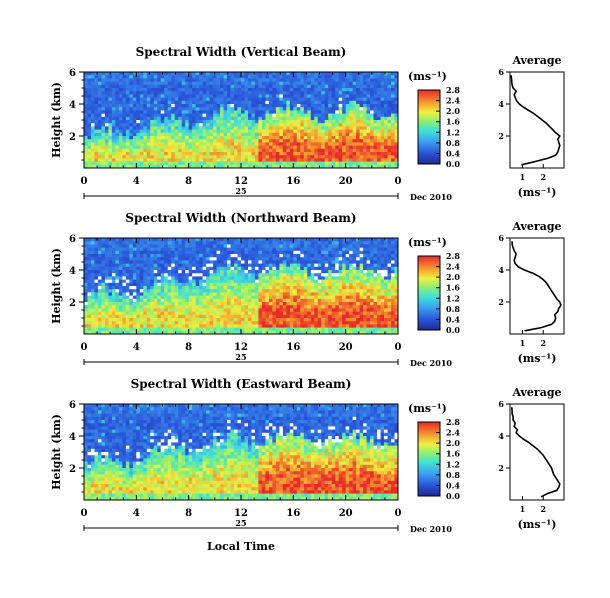 The height and width of the screenshot is (598, 610). I want to click on average-y-tick-label: 6, so click(501, 72).